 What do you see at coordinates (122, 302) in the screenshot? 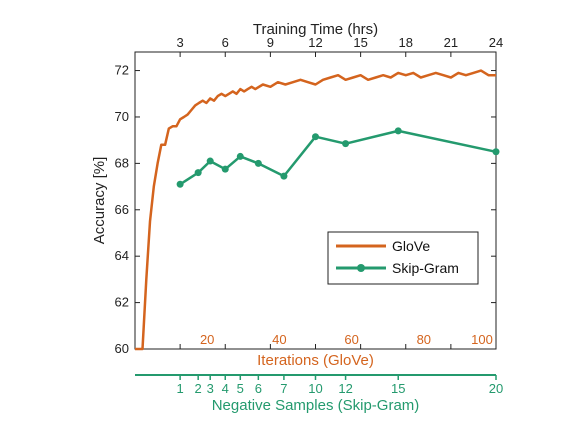
I see `y-tick-label: 62` at bounding box center [122, 302].